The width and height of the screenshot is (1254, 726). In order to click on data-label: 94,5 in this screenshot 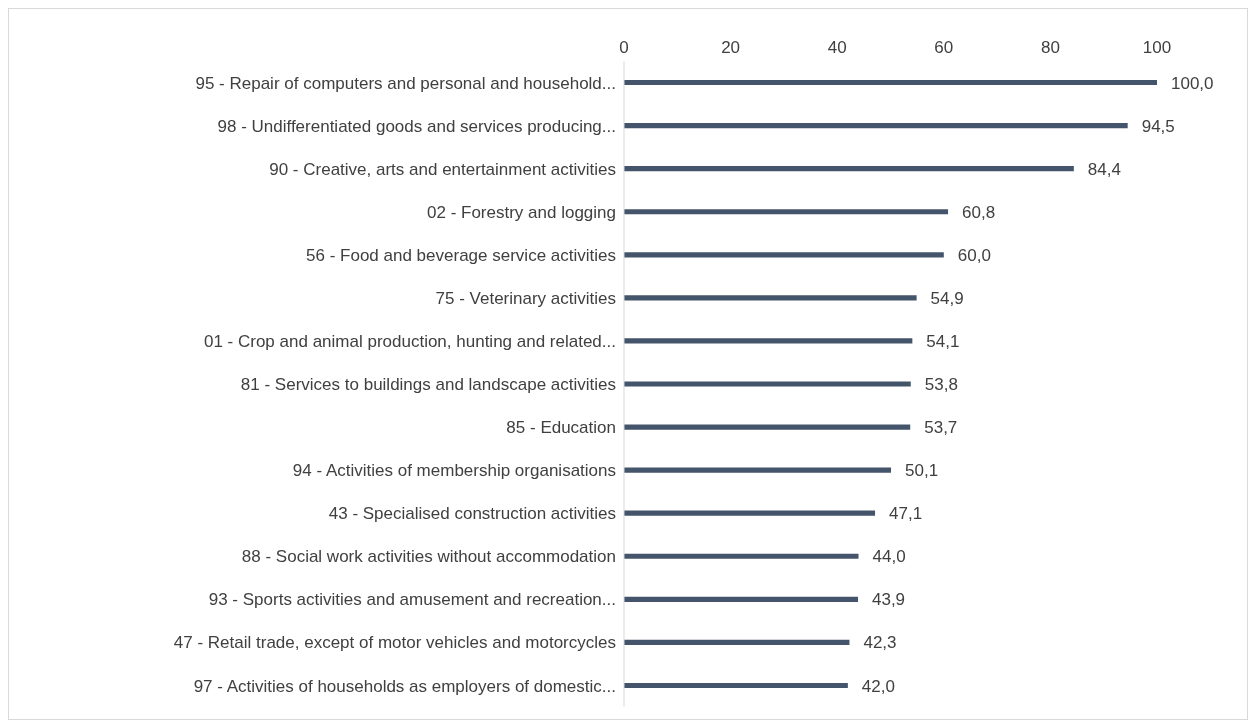, I will do `click(1158, 126)`.